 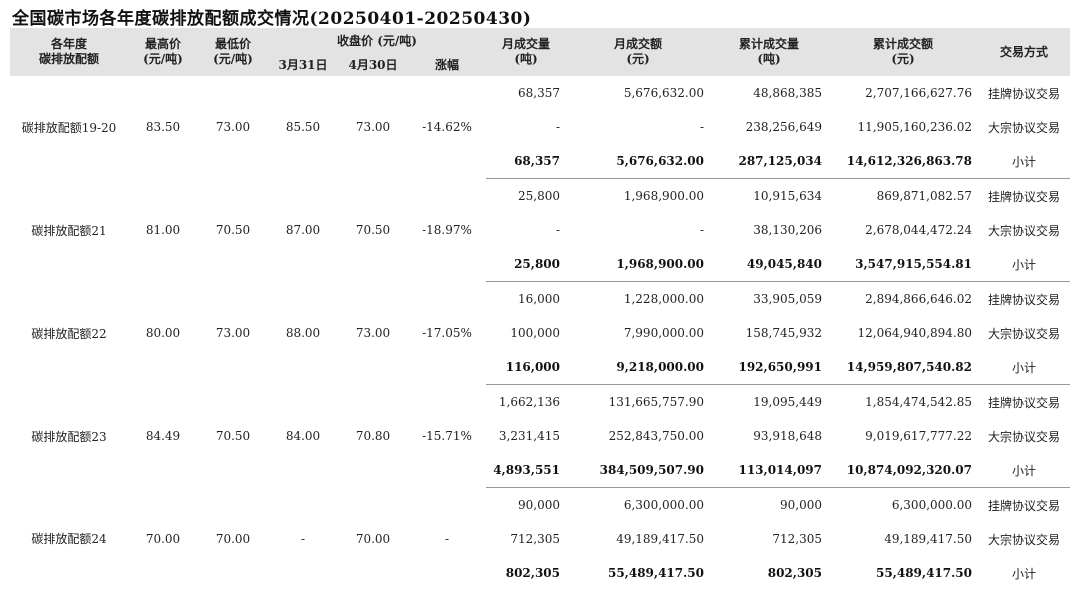 What do you see at coordinates (233, 52) in the screenshot?
I see `header-min-price: 最低价(元/吨)` at bounding box center [233, 52].